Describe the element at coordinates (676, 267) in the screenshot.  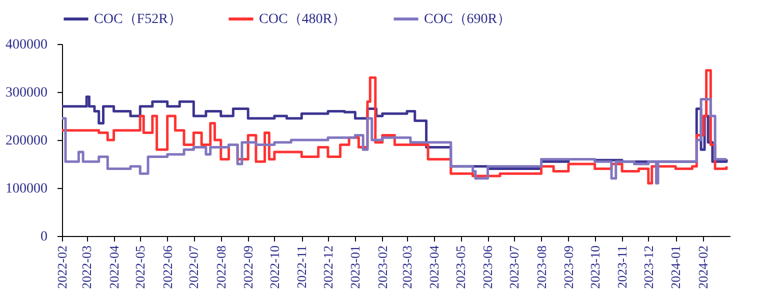
I see `x-tick-label: 2024-01` at that location.